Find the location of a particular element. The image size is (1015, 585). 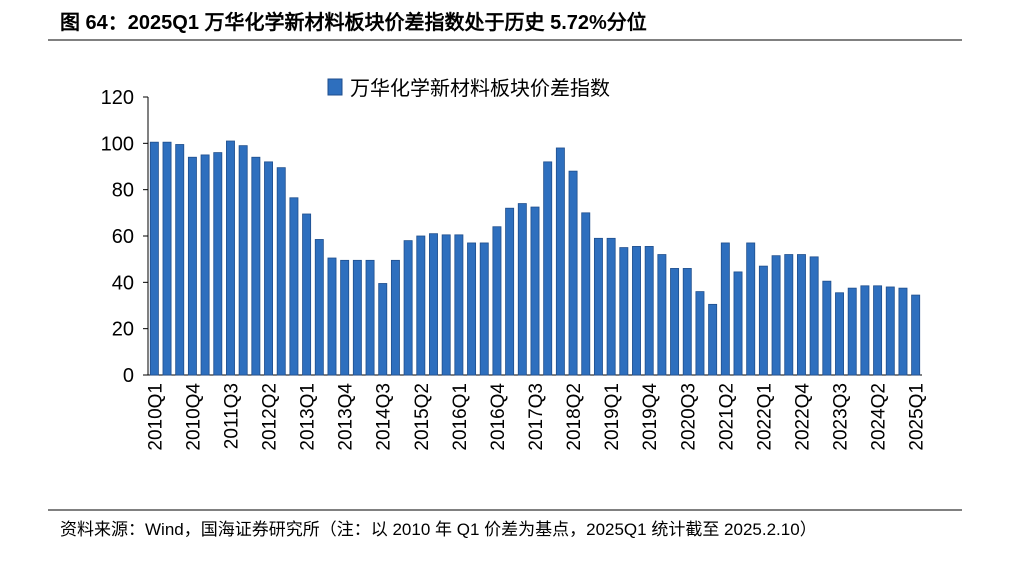

x-tick-label: 2024Q2 is located at coordinates (879, 417).